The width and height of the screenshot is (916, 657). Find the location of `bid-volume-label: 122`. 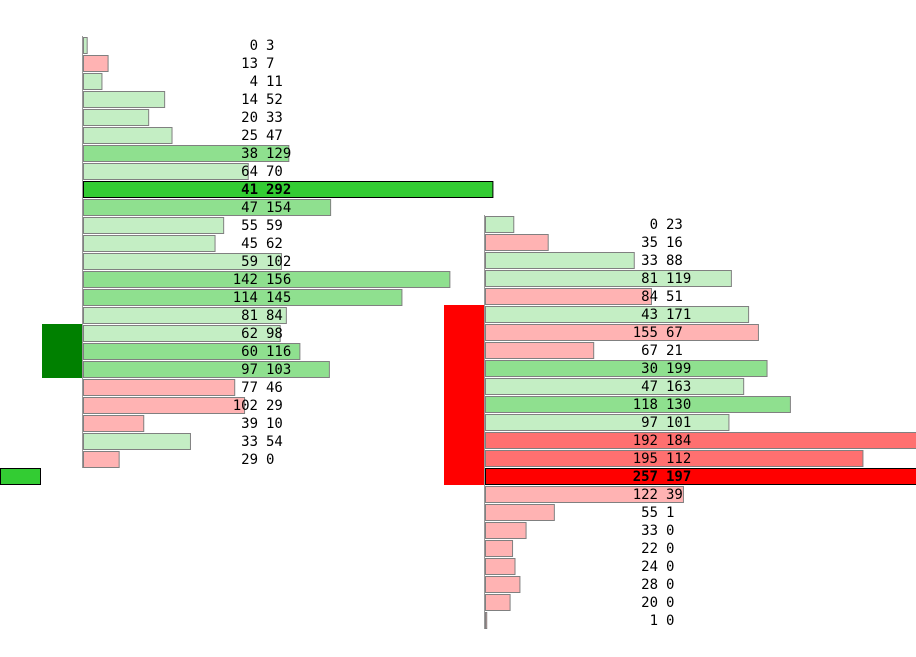

bid-volume-label: 122 is located at coordinates (645, 495).